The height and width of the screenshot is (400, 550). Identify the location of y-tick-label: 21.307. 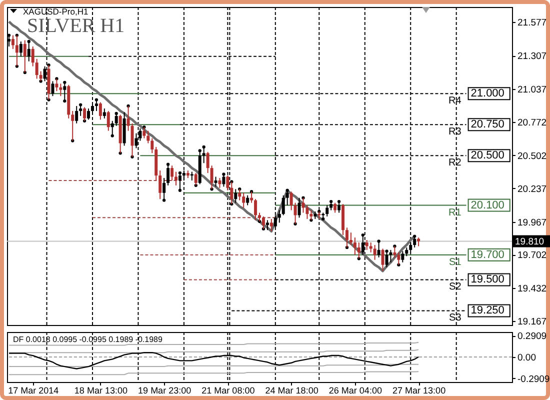
(532, 56).